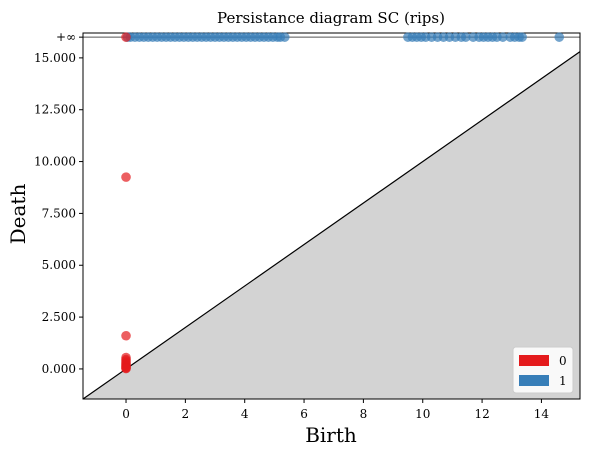  Describe the element at coordinates (55, 110) in the screenshot. I see `y-tick-label: 12.500` at that location.